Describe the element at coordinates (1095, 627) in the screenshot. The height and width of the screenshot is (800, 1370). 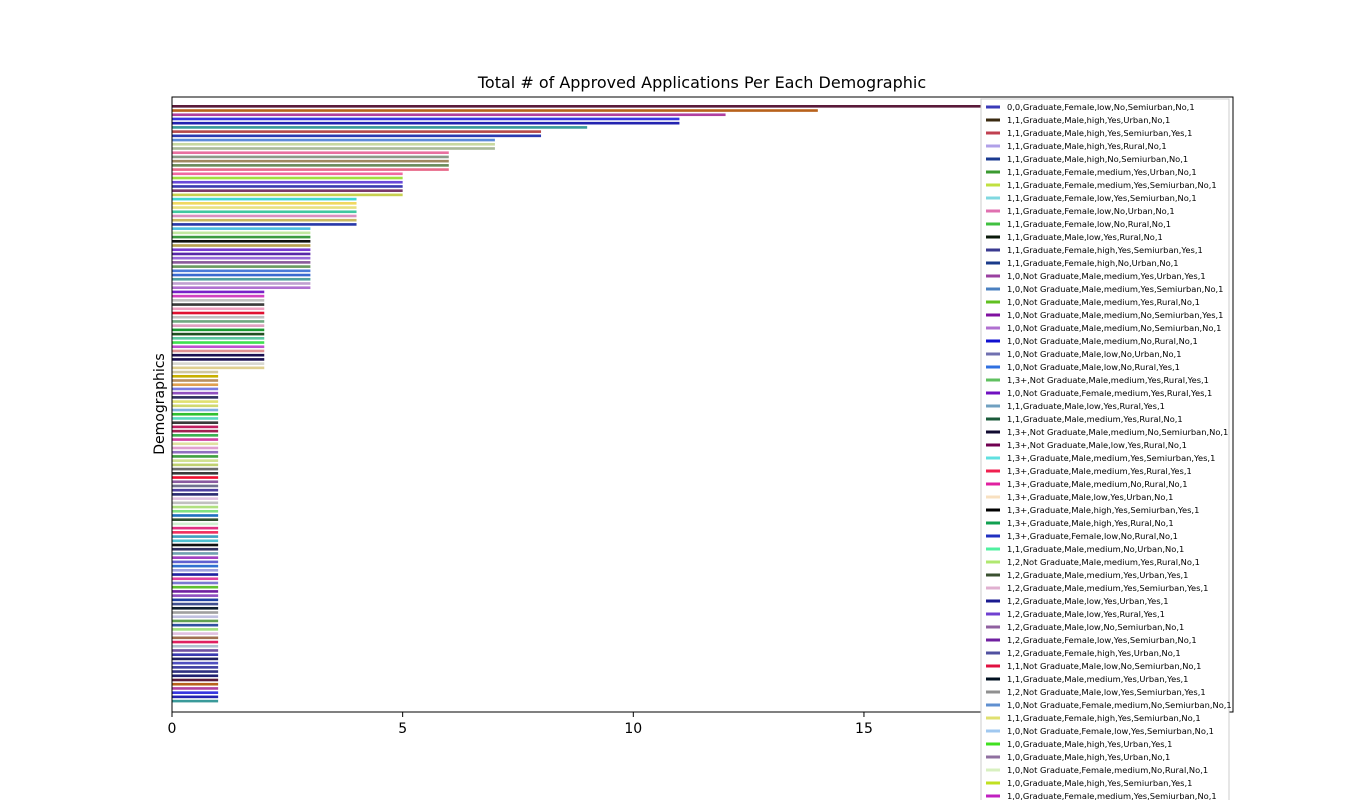
I see `legend-label: 1,2,Graduate,Male,low,No,Semiurban,No,1` at that location.